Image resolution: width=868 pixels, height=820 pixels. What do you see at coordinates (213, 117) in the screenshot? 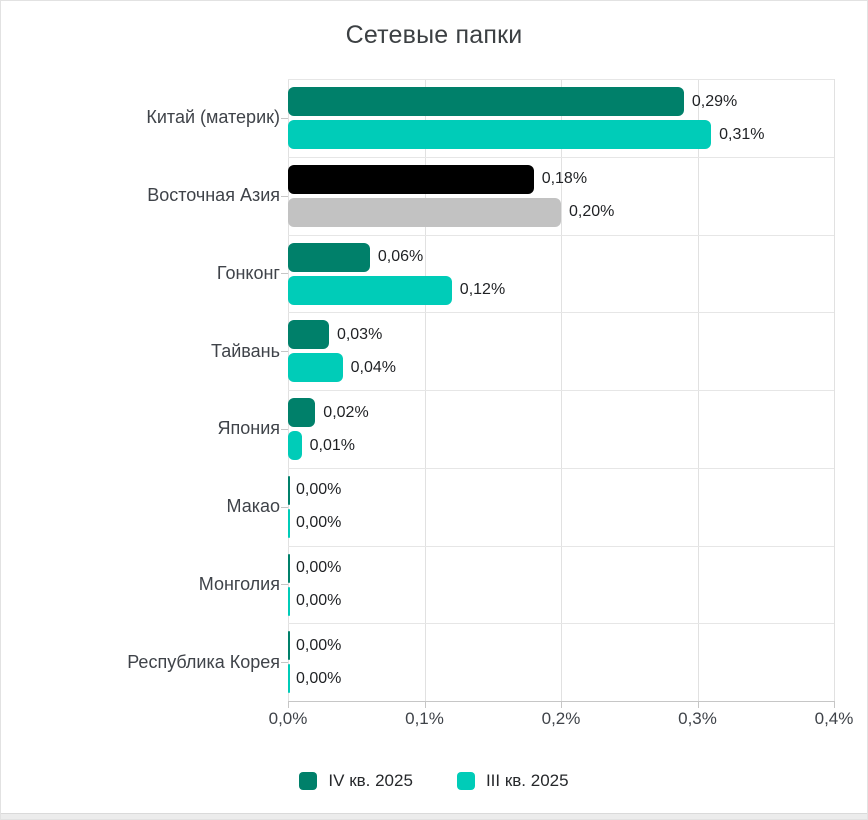
I see `category-label: Китай (материк)` at bounding box center [213, 117].